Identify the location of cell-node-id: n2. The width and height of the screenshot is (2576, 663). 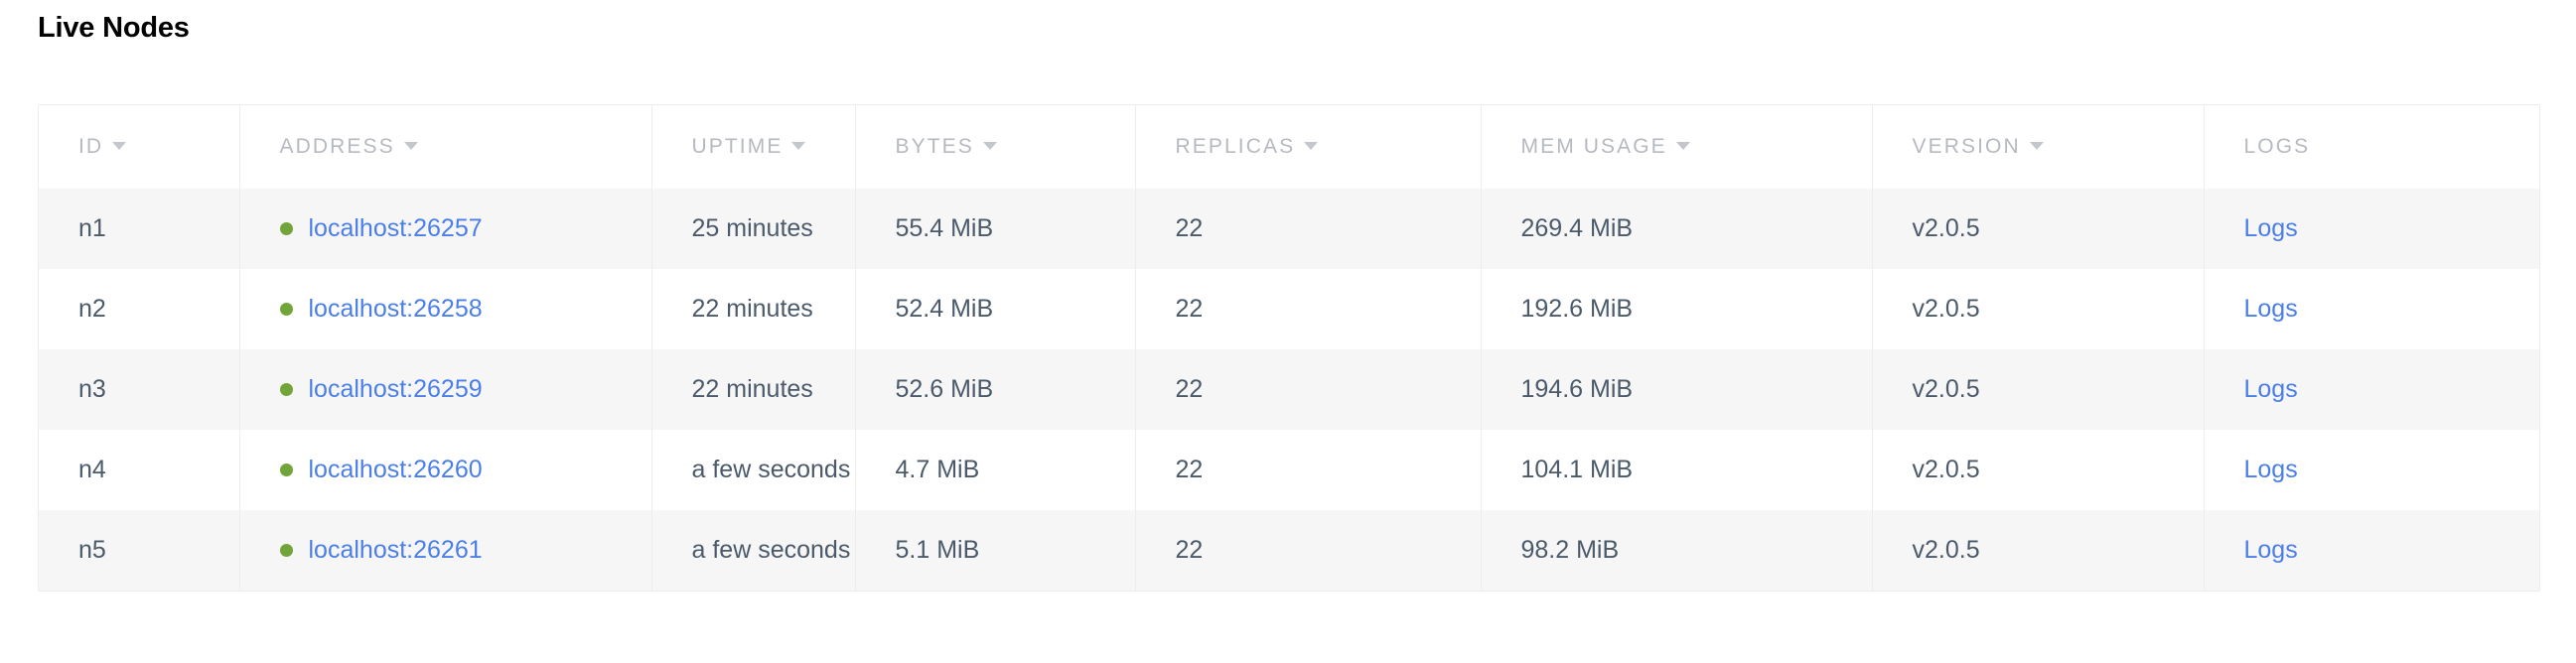
(139, 309).